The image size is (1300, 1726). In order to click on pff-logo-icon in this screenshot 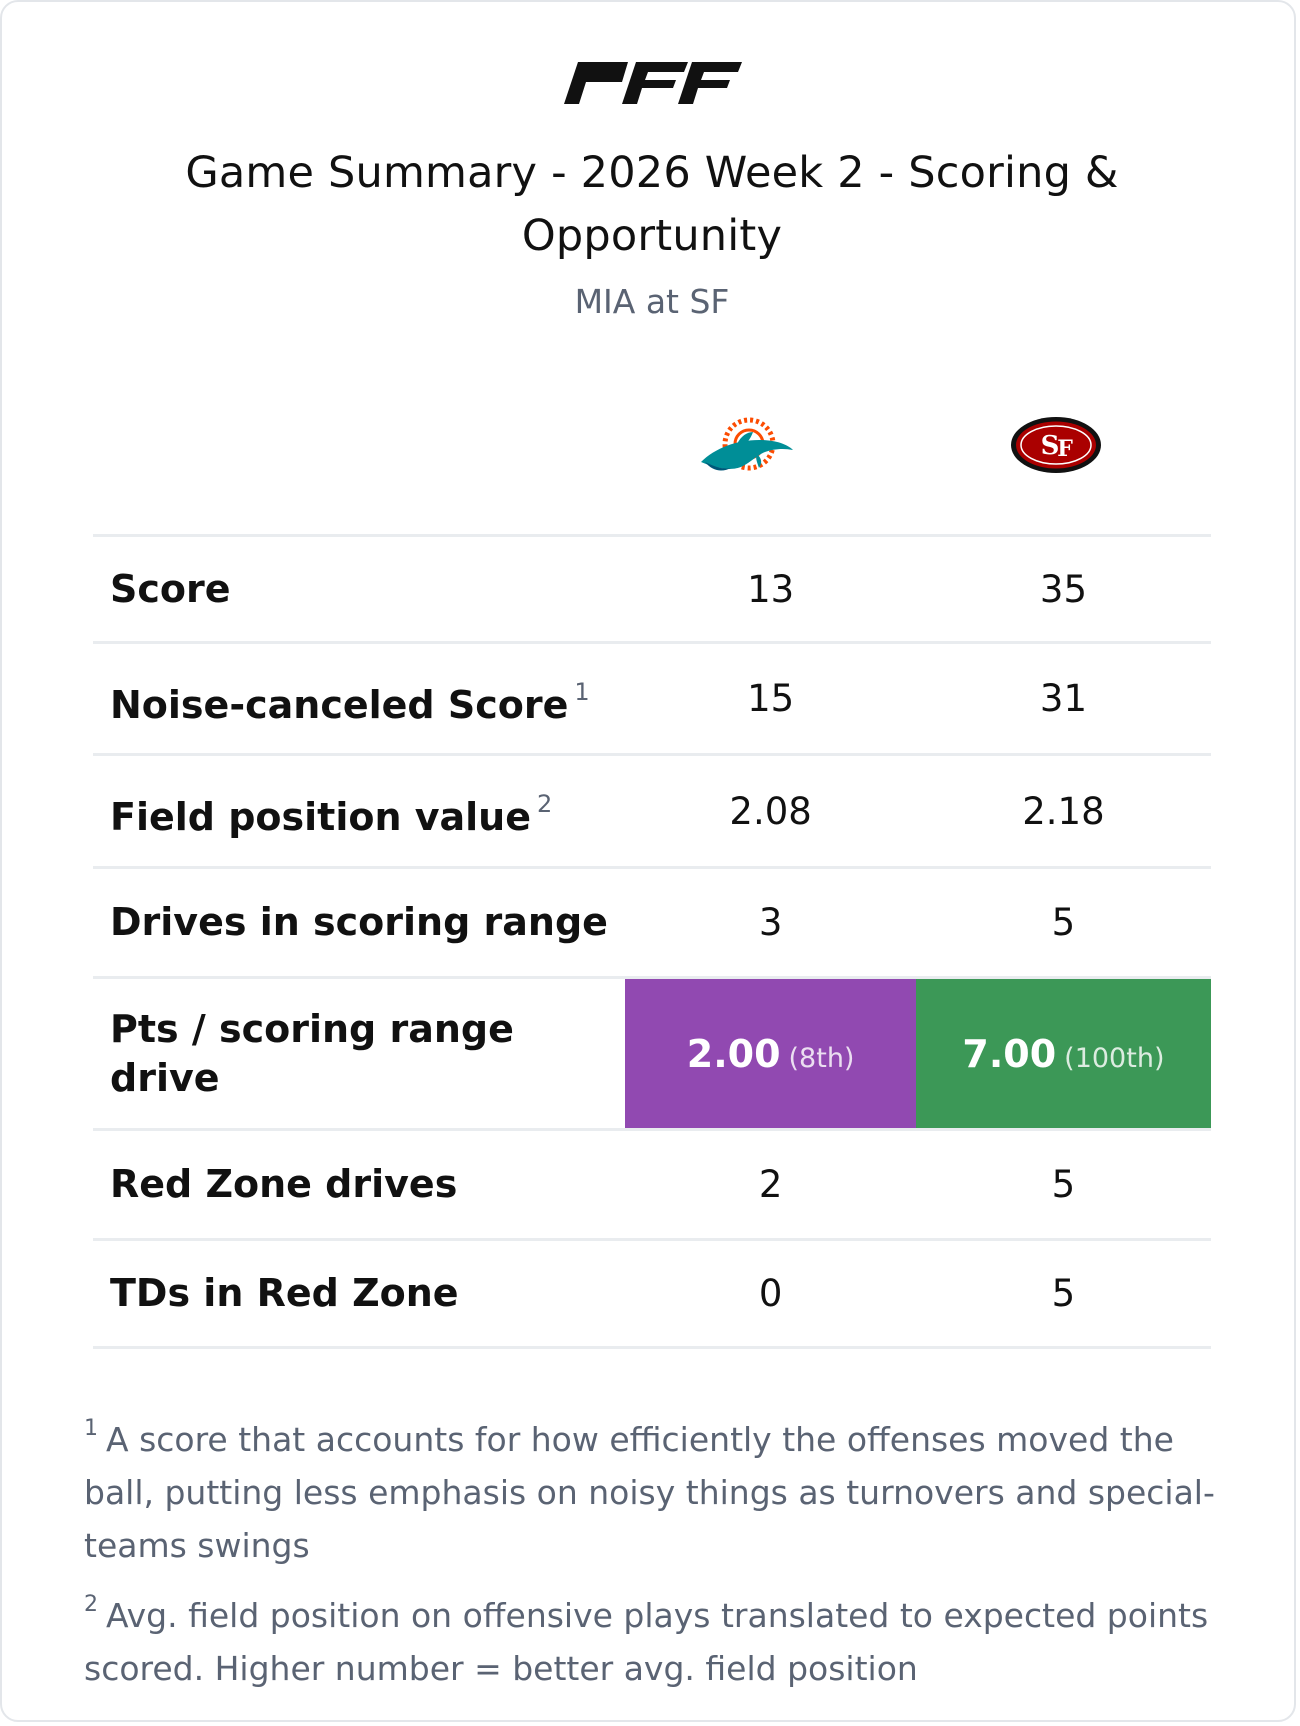, I will do `click(653, 83)`.